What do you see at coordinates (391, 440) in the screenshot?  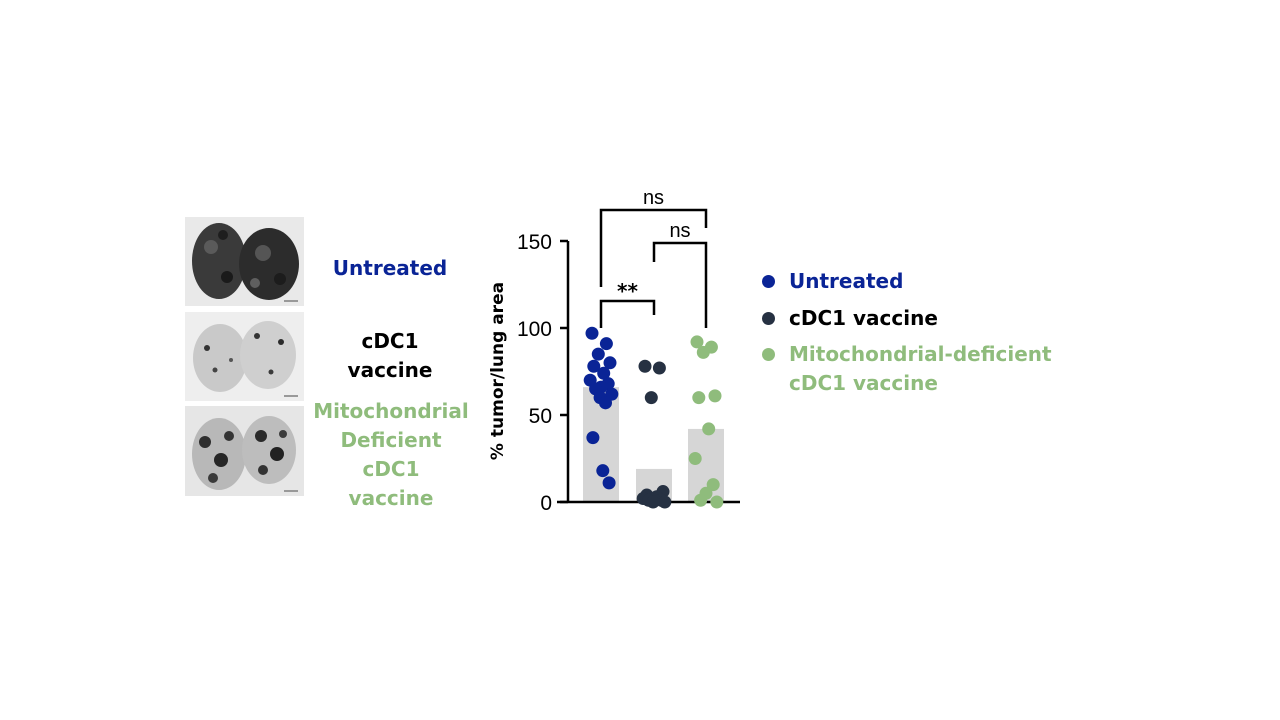 I see `label-mito-line2: Deficient` at bounding box center [391, 440].